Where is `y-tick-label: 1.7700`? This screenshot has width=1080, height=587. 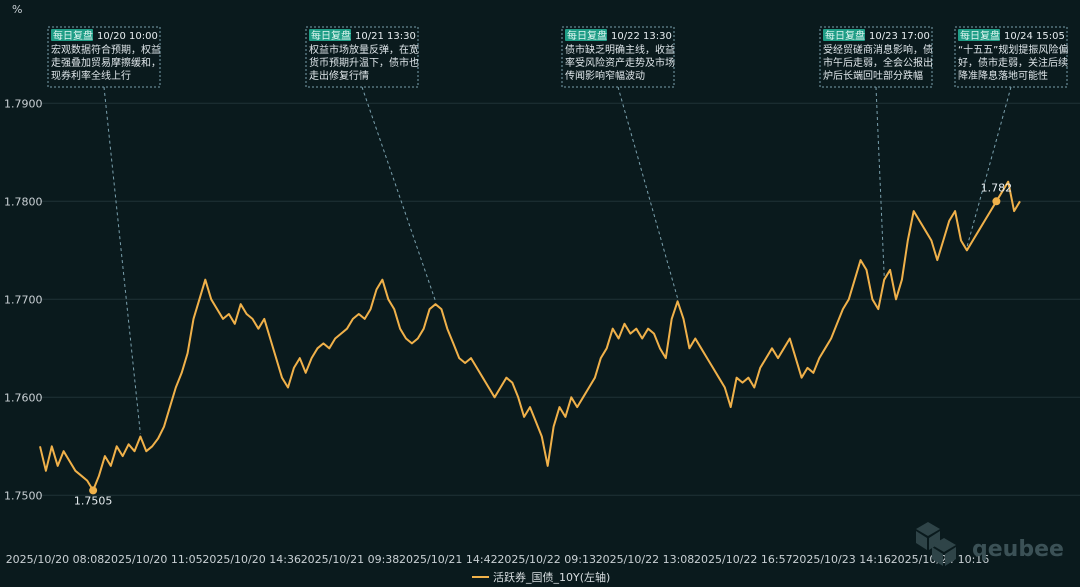 y-tick-label: 1.7700 is located at coordinates (23, 299).